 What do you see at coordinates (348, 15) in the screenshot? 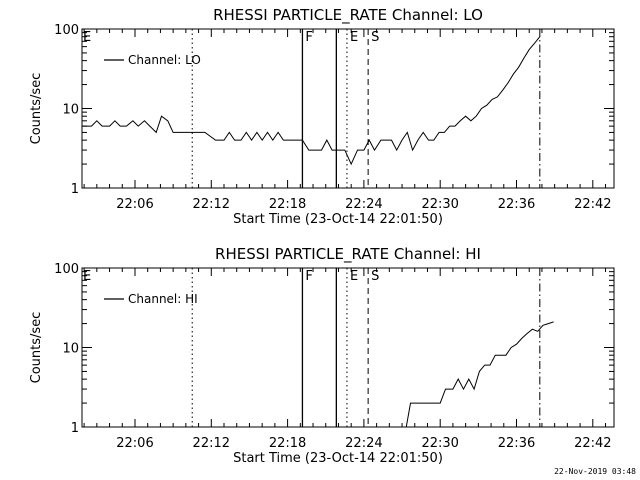
I see `chart-title: RHESSI PARTICLE_RATE Channel: LO` at bounding box center [348, 15].